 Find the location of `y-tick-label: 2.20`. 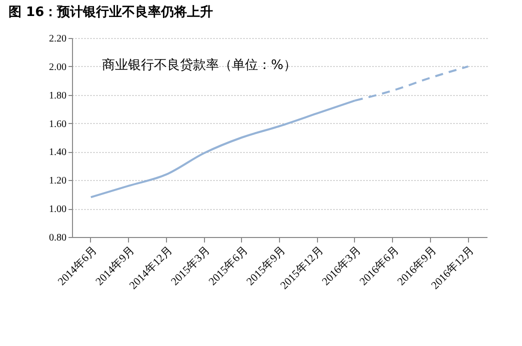

y-tick-label: 2.20 is located at coordinates (57, 39).